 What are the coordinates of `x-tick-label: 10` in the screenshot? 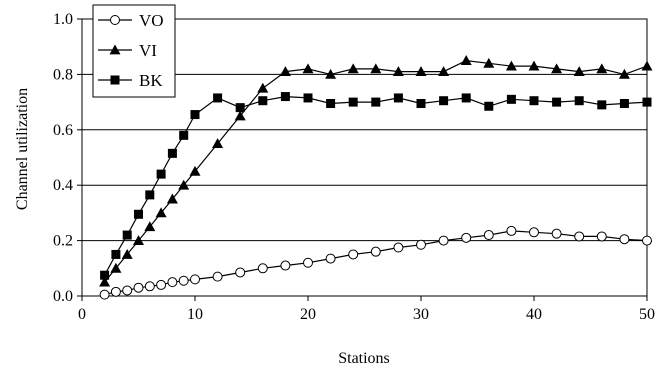 It's located at (195, 314).